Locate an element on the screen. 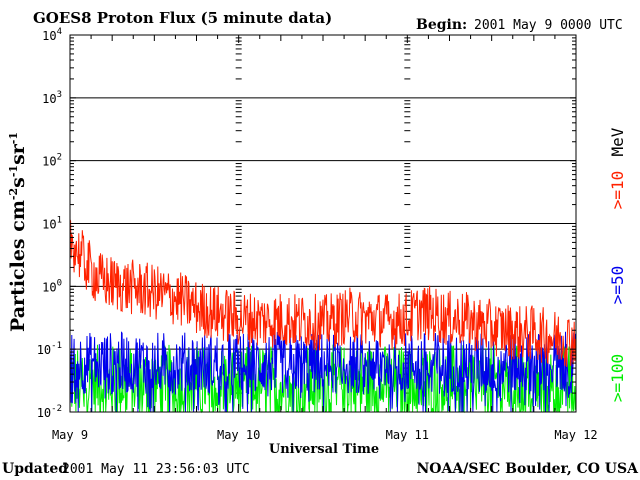 The height and width of the screenshot is (480, 640). updated-label: Updated is located at coordinates (35, 469).